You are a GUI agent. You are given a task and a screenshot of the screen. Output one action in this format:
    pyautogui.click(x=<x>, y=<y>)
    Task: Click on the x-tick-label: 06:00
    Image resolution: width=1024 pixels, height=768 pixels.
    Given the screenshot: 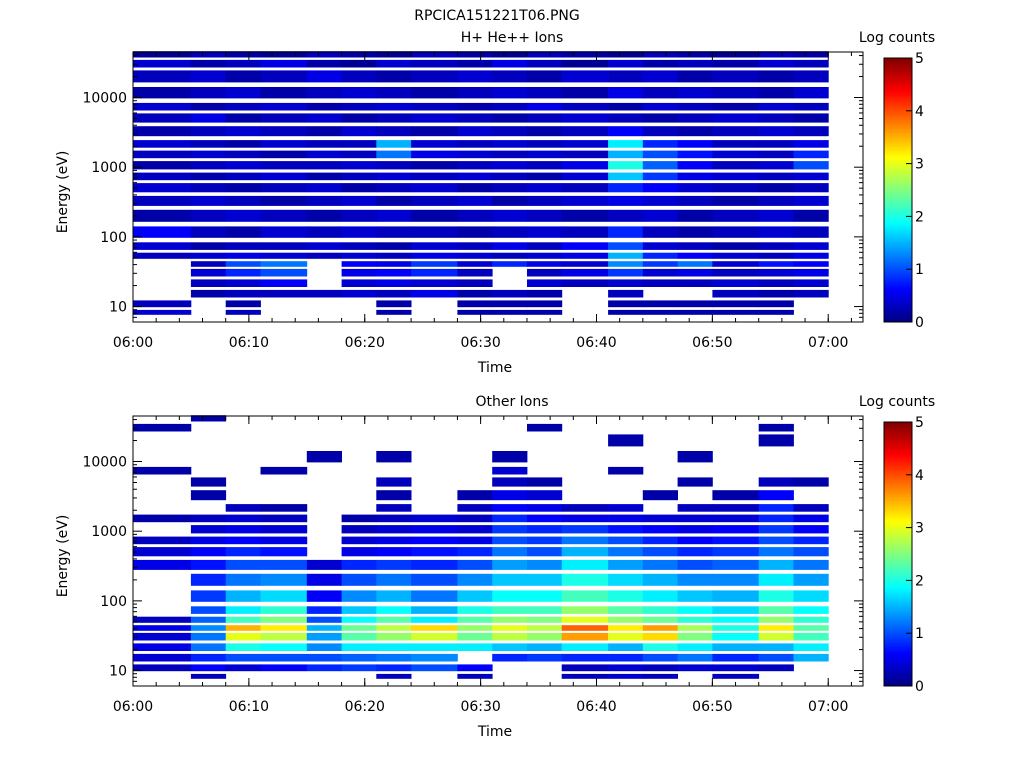 What is the action you would take?
    pyautogui.click(x=133, y=707)
    